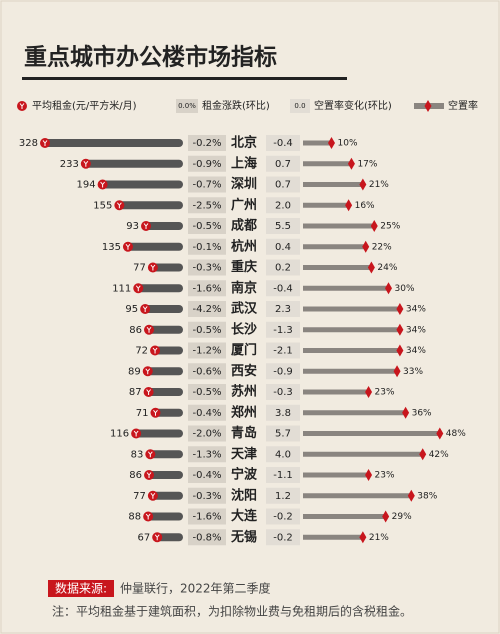  Describe the element at coordinates (206, 537) in the screenshot. I see `rent-change-label: -0.8%` at that location.